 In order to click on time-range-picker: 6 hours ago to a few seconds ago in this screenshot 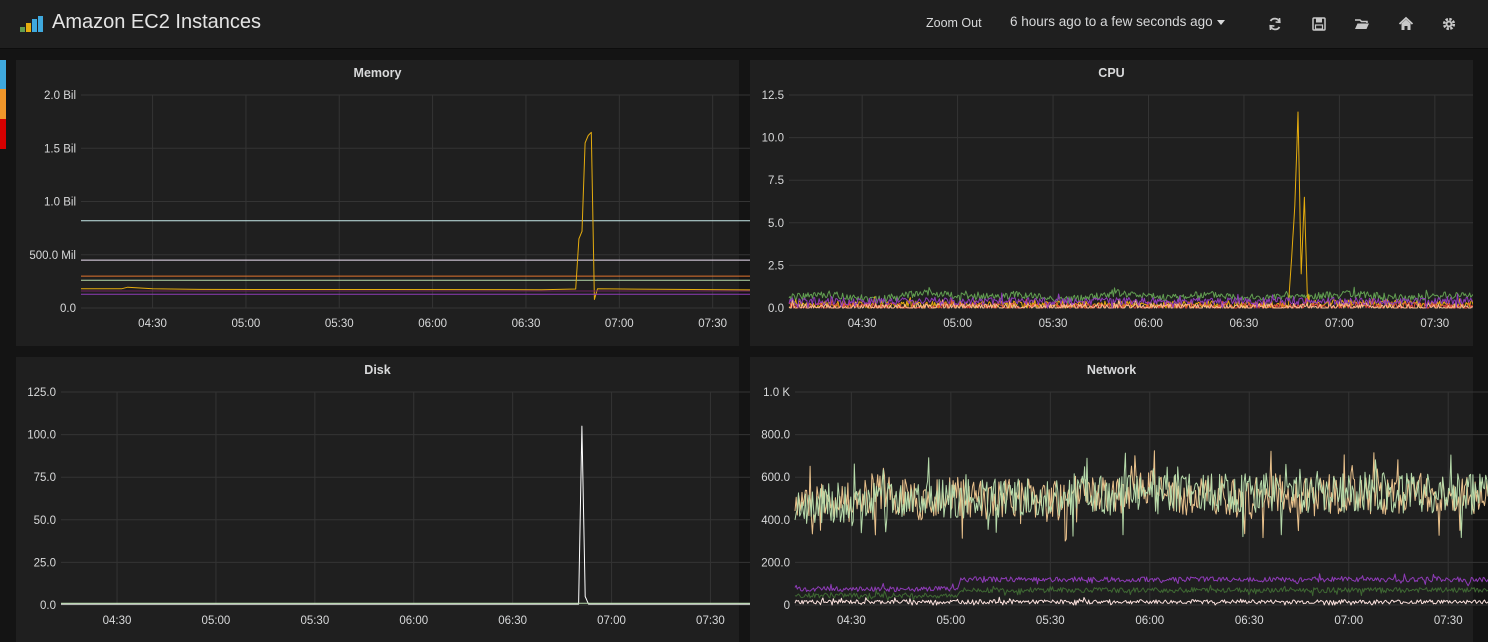, I will do `click(1117, 21)`.